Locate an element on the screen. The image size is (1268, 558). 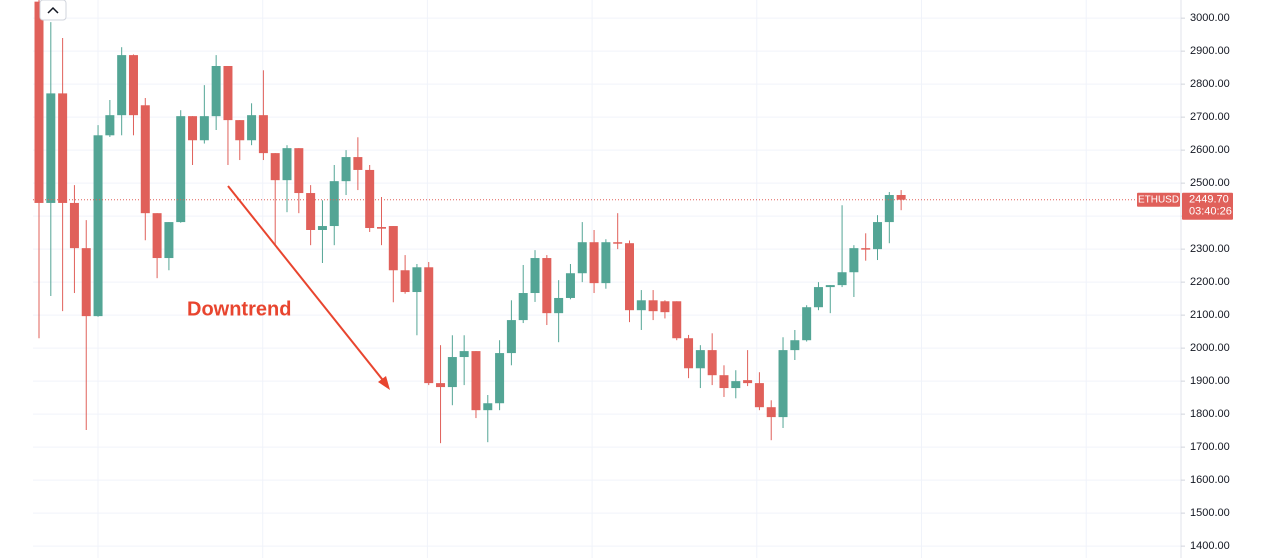
price-label: 2449.70 is located at coordinates (1209, 200).